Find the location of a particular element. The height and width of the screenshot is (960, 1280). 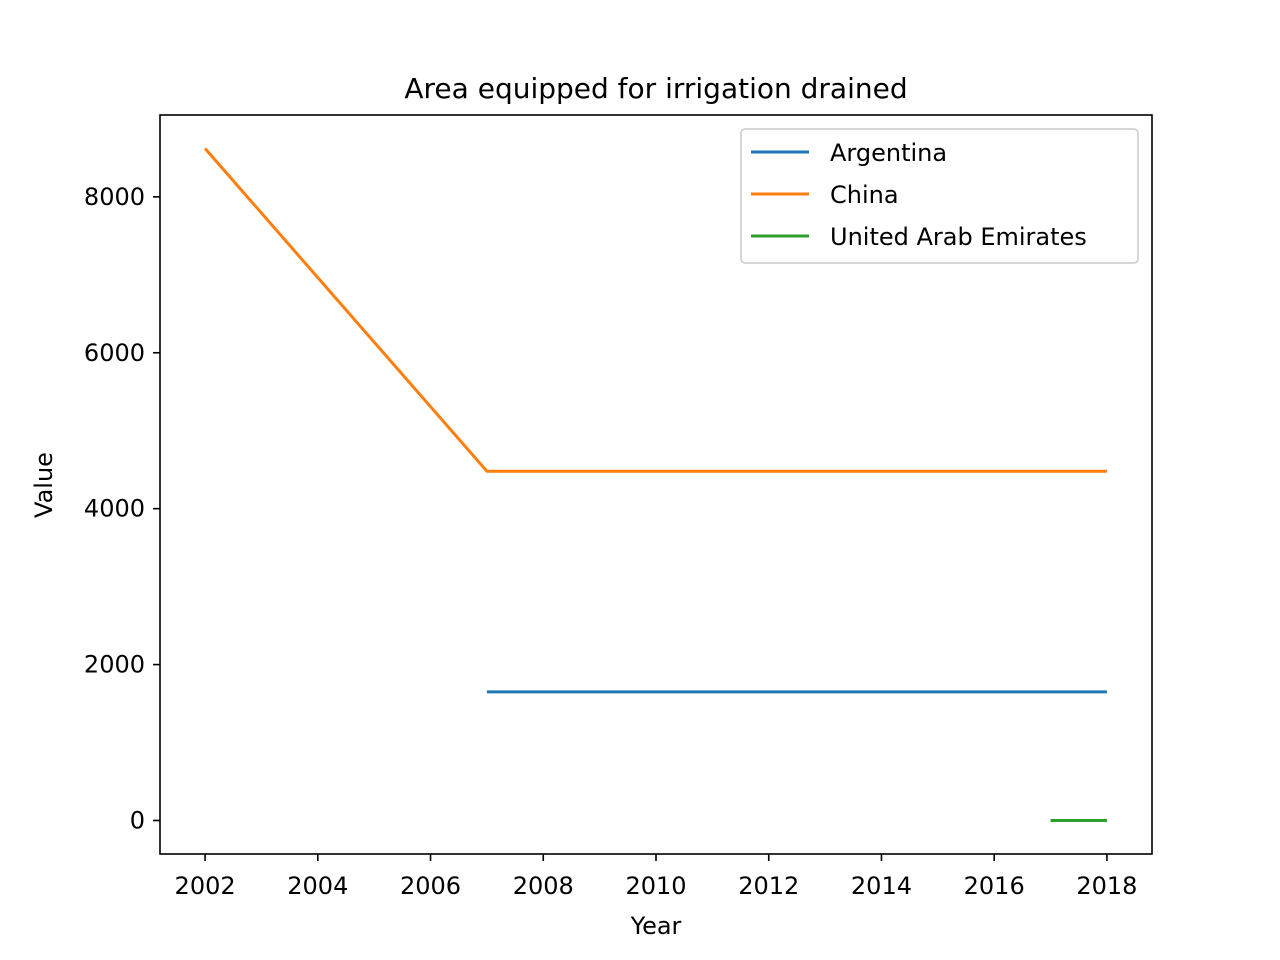

x-tick-label: 2010 is located at coordinates (655, 886).